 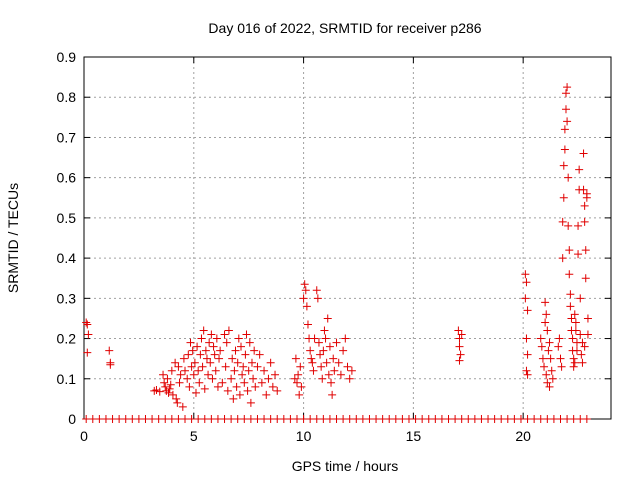 What do you see at coordinates (67, 379) in the screenshot?
I see `y-tick-label: 0.1` at bounding box center [67, 379].